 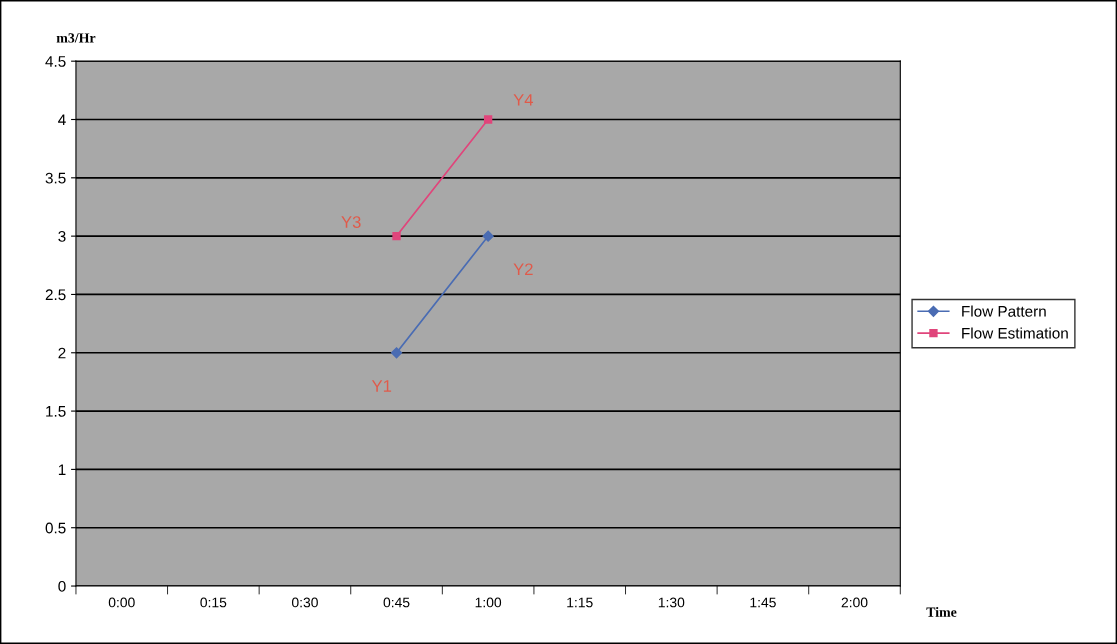 I want to click on y-tick-label: 3.5, so click(x=55, y=178).